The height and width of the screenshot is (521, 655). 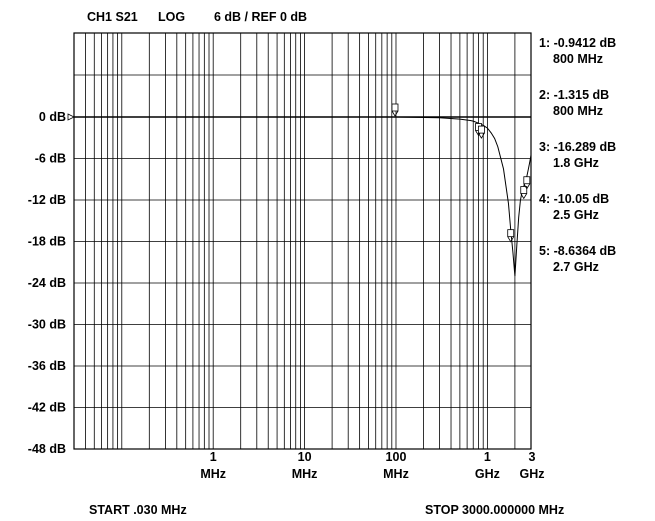 I want to click on marker-frequency-3: 1.8 GHz, so click(x=576, y=163).